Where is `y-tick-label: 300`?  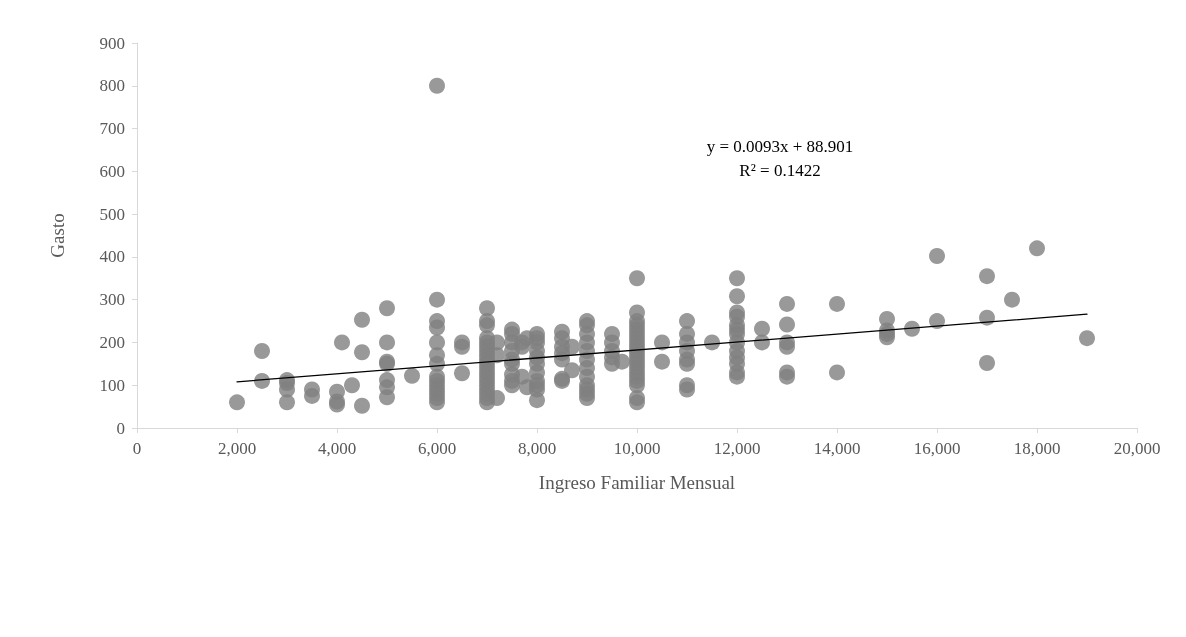
y-tick-label: 300 is located at coordinates (112, 300).